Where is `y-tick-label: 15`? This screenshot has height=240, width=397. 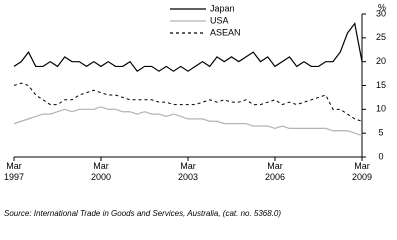 y-tick-label: 15 is located at coordinates (381, 85).